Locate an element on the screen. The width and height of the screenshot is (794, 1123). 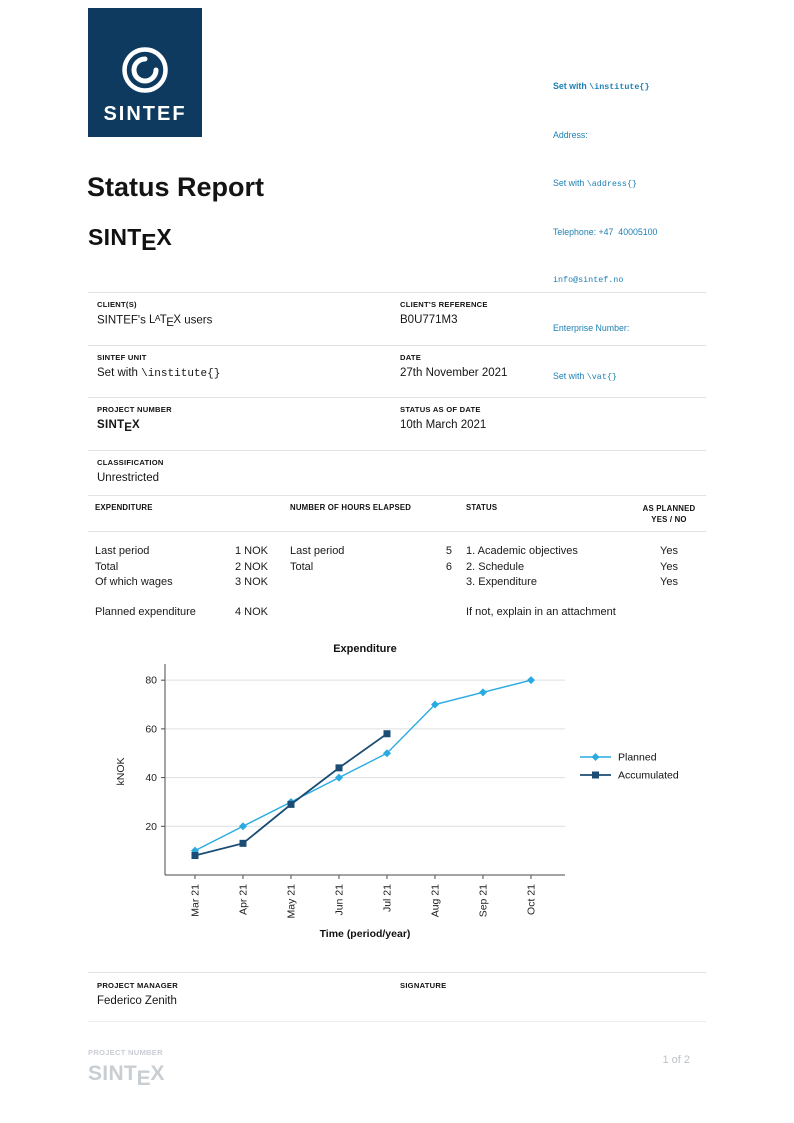
info-row-classification: CLASSIFICATION Unrestricted is located at coordinates (397, 472).